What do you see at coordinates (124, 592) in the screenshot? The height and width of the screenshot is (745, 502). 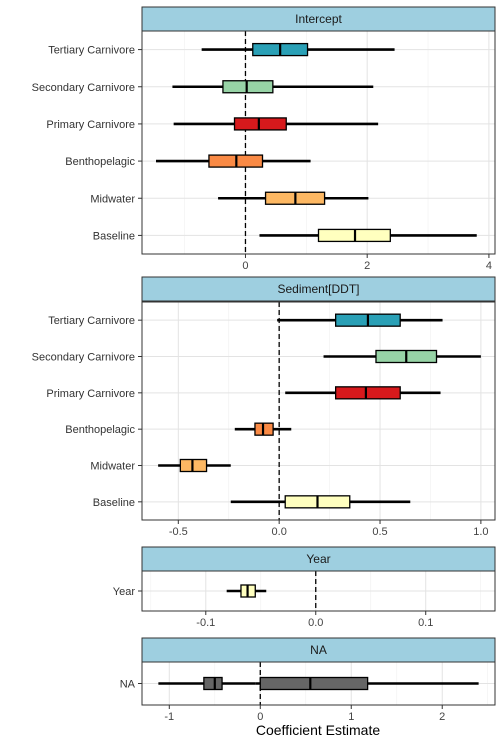 I see `y-tick-label: Year` at bounding box center [124, 592].